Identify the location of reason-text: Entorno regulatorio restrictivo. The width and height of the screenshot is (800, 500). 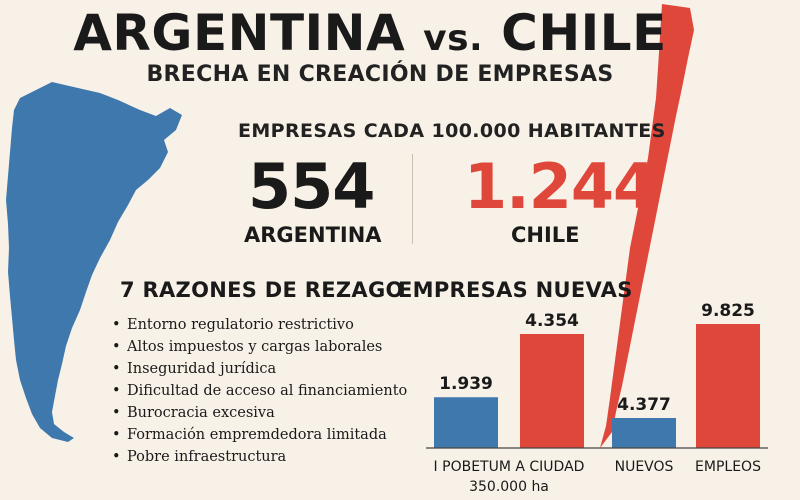
(240, 325).